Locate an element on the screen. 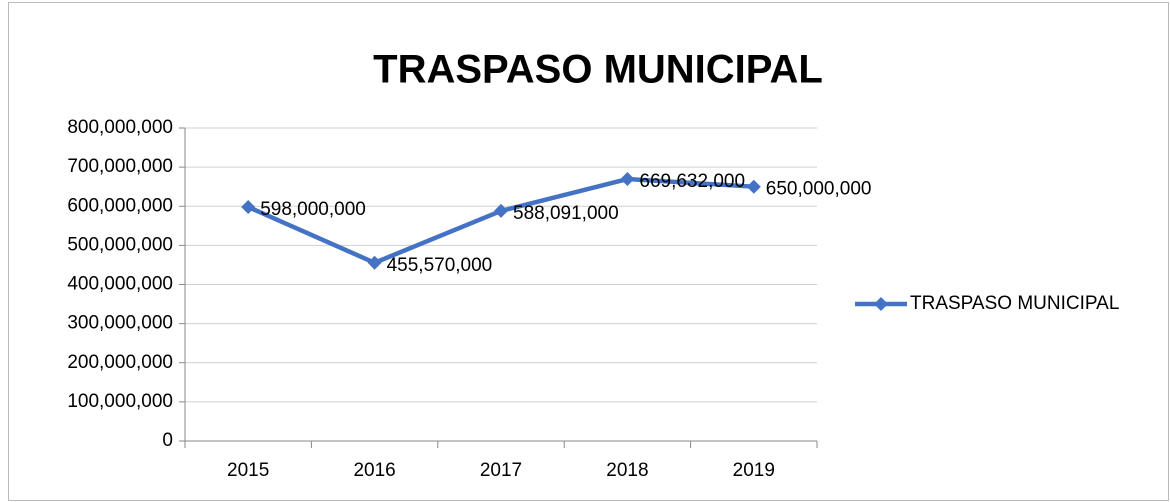 This screenshot has width=1170, height=502. x-tick-label: 2018 is located at coordinates (627, 470).